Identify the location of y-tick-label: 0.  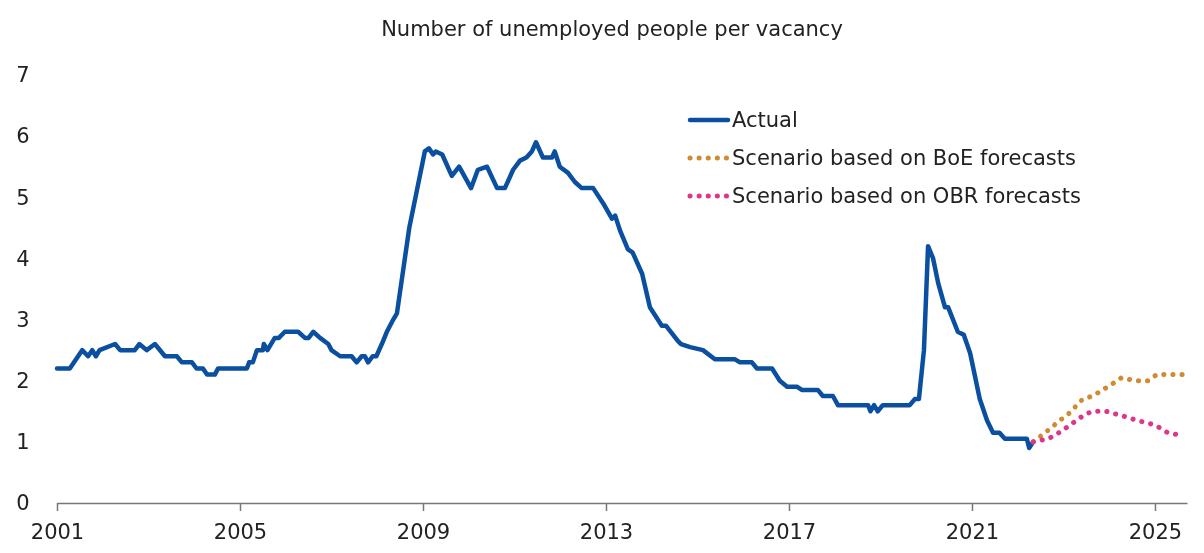
(23, 503).